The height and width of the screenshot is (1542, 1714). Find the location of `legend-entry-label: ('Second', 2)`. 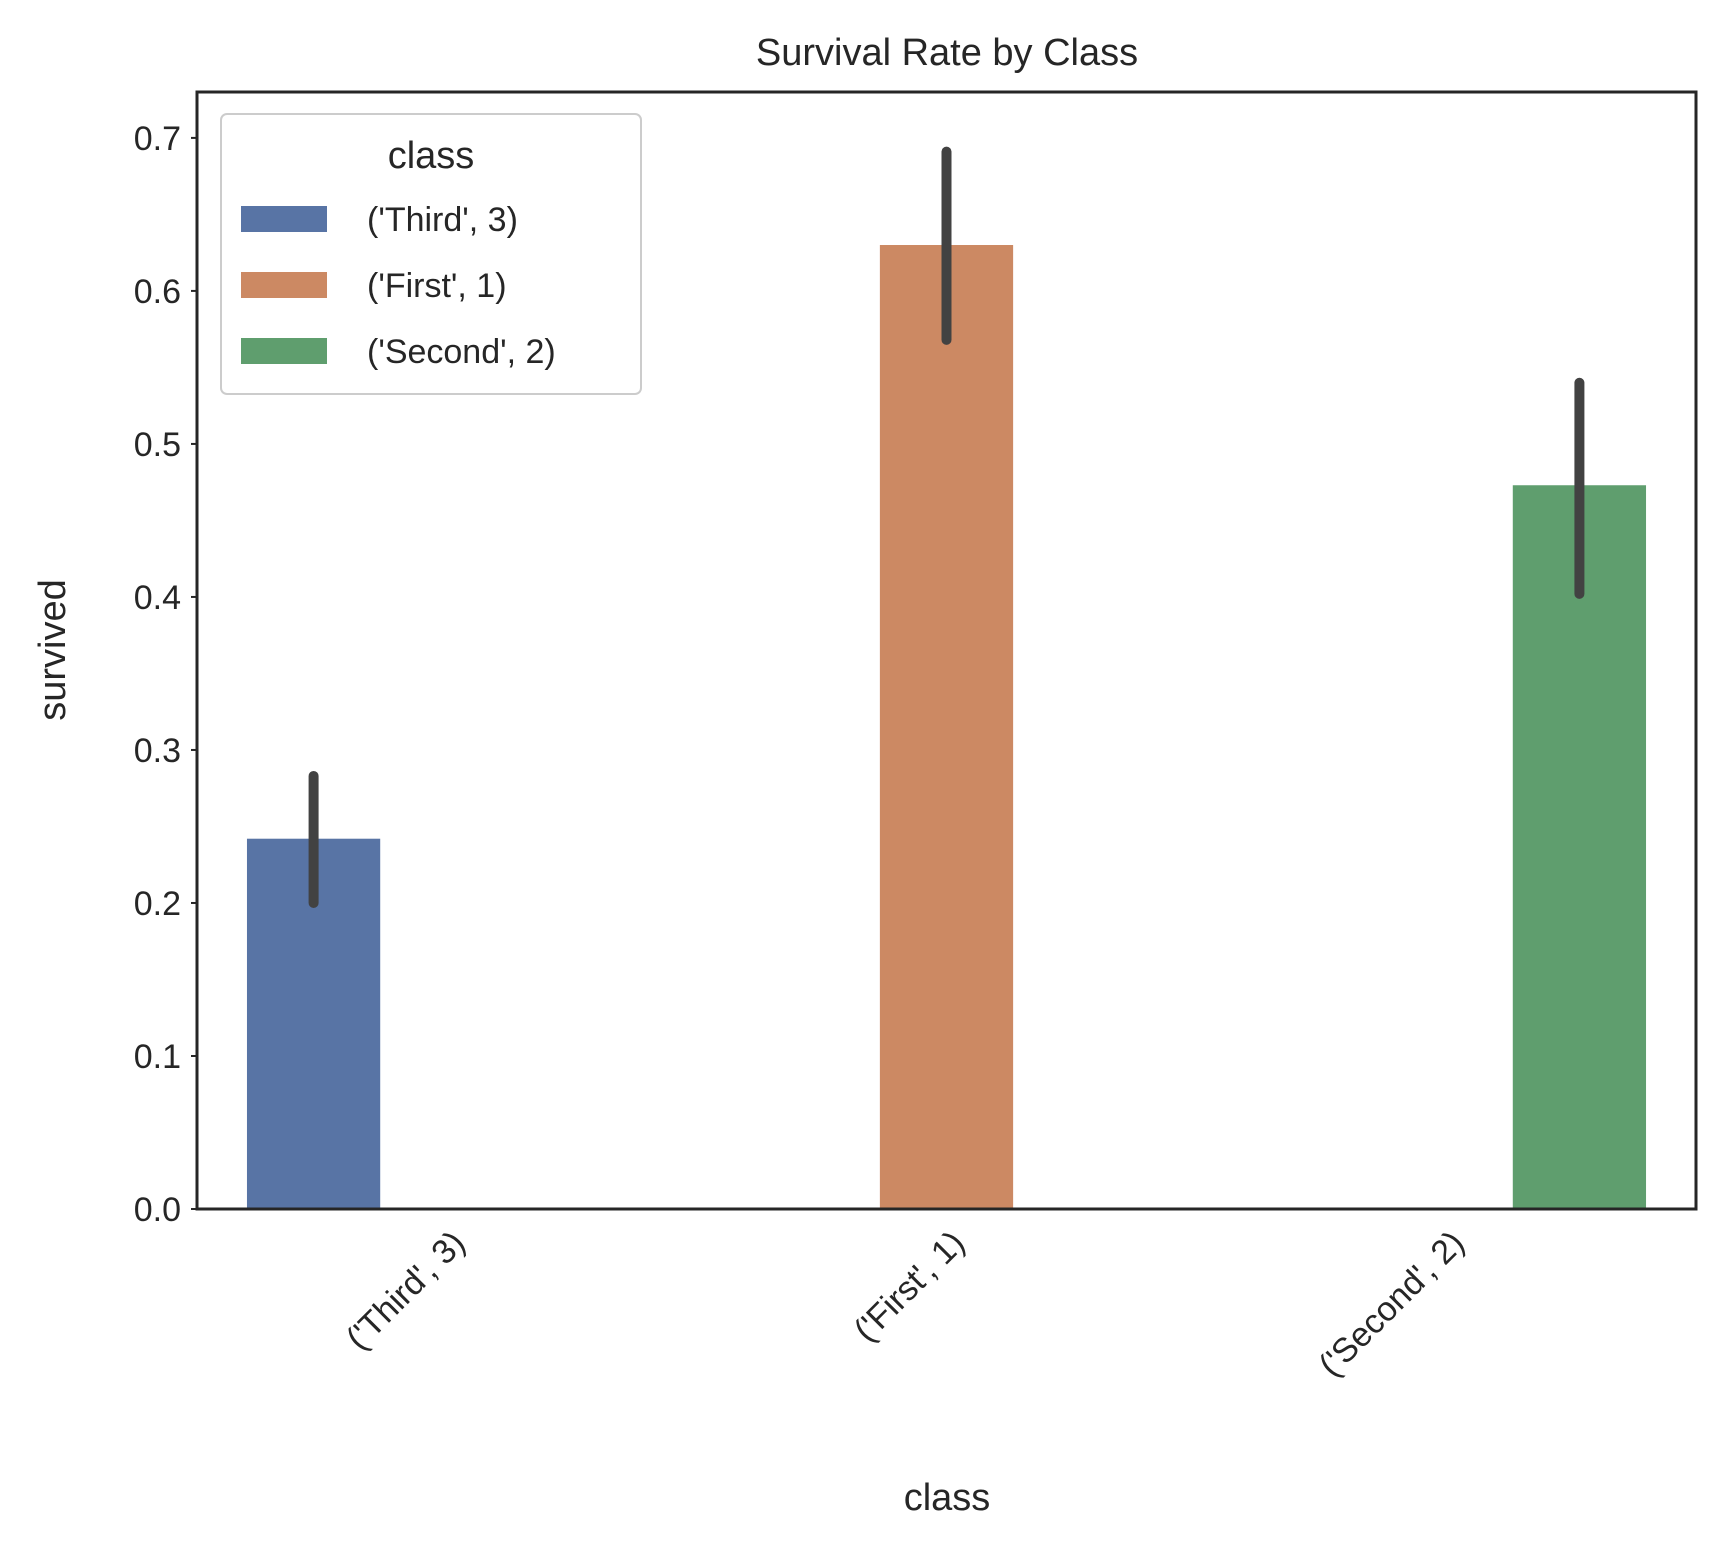

legend-entry-label: ('Second', 2) is located at coordinates (461, 352).